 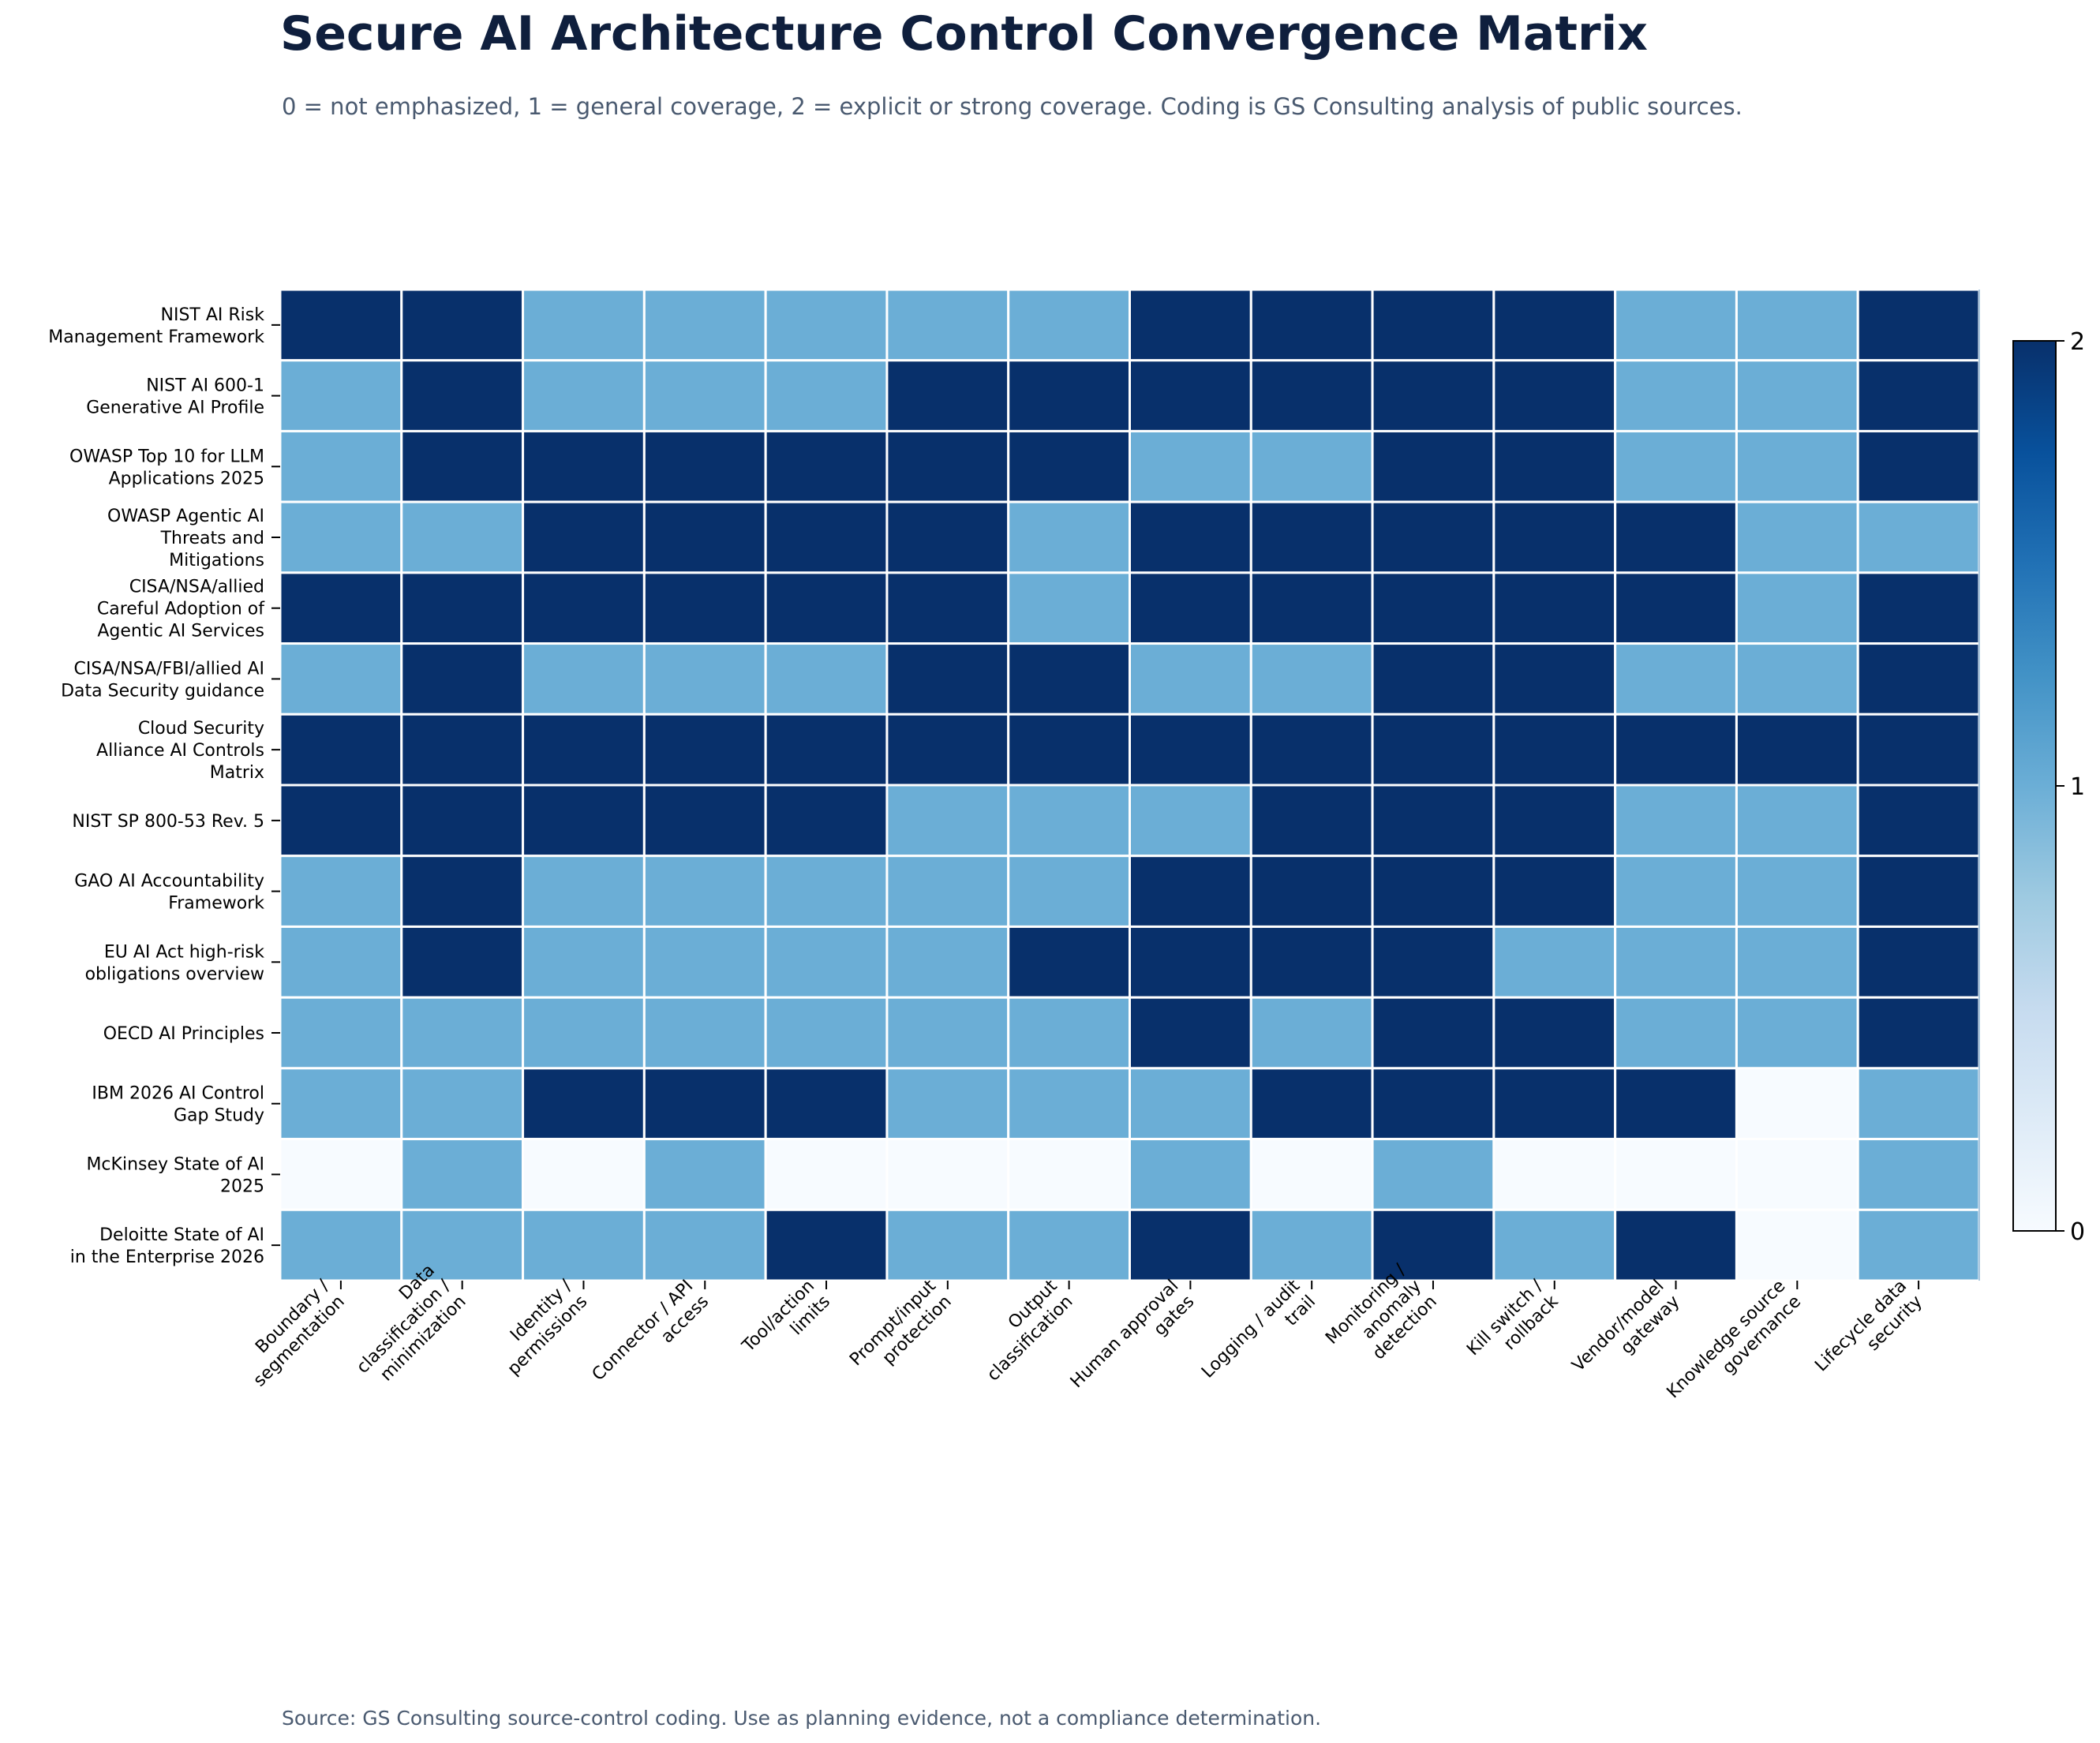 I want to click on row-label: Cloud Security Alliance AI Controls Matrix, so click(x=180, y=751).